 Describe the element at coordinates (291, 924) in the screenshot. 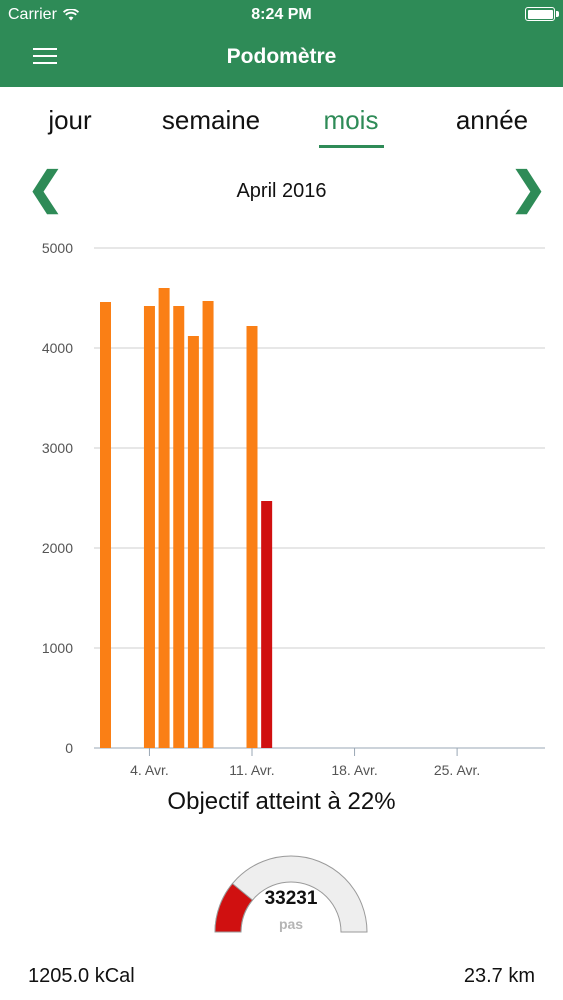

I see `gauge-steps-unit: pas` at that location.